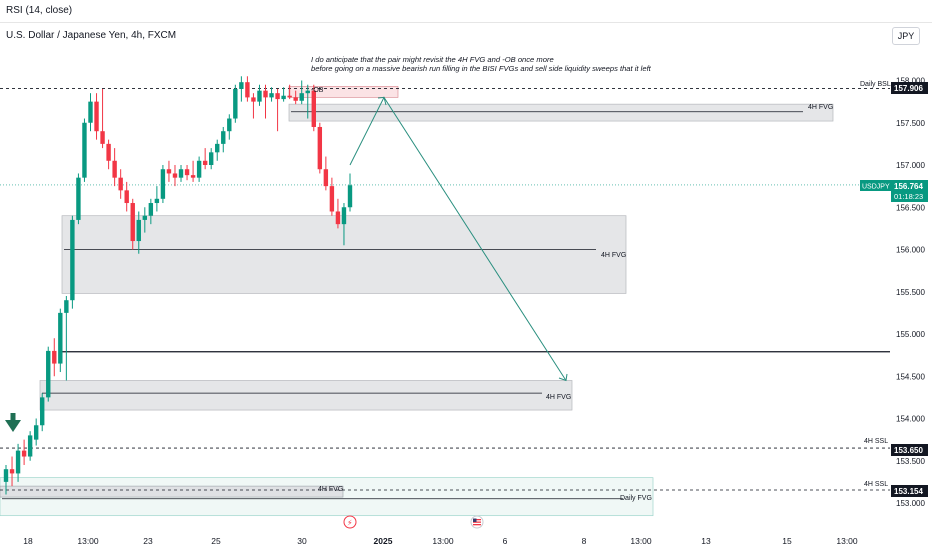 This screenshot has height=550, width=932. I want to click on symbol-badge, so click(875, 185).